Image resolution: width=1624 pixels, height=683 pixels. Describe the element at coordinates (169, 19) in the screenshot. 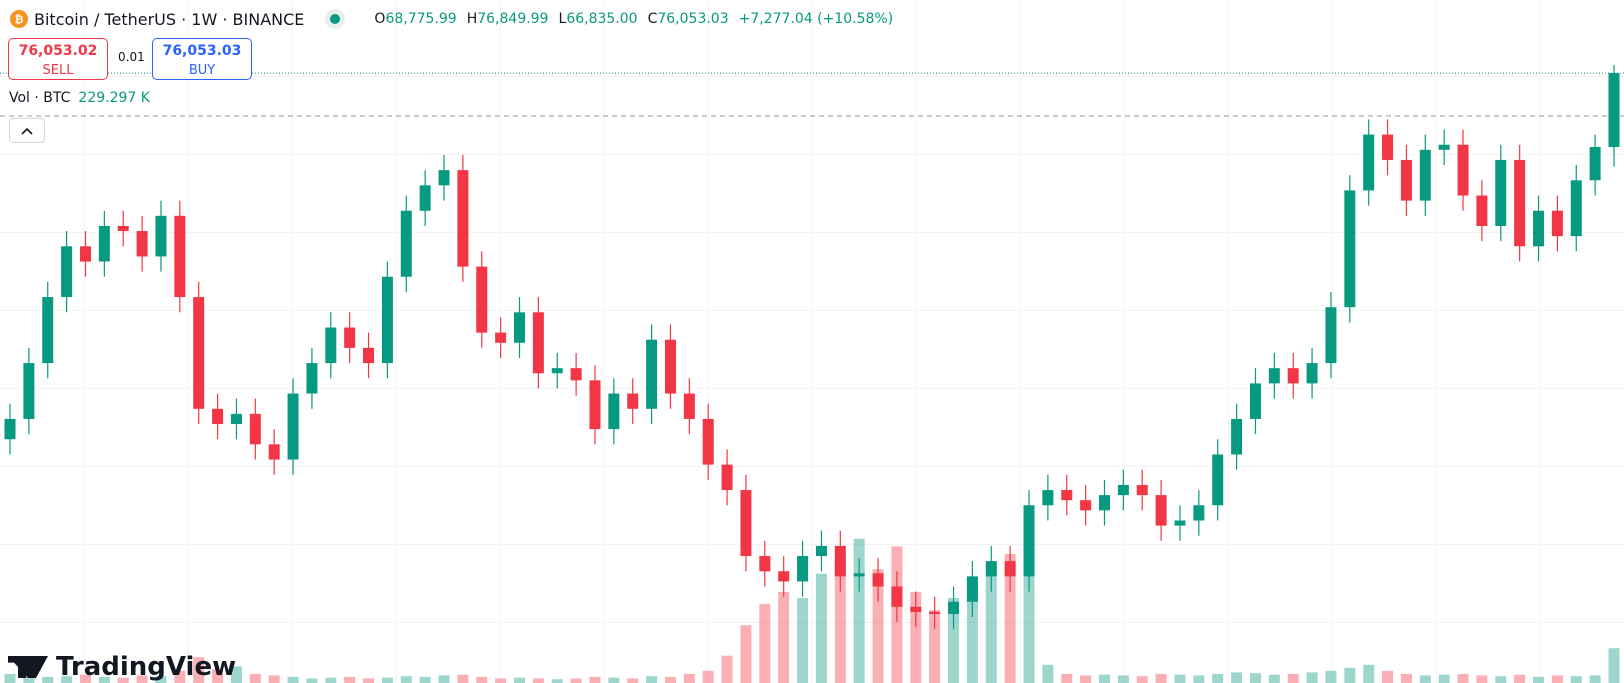

I see `symbol-title: Bitcoin / TetherUS · 1W · BINANCE` at that location.